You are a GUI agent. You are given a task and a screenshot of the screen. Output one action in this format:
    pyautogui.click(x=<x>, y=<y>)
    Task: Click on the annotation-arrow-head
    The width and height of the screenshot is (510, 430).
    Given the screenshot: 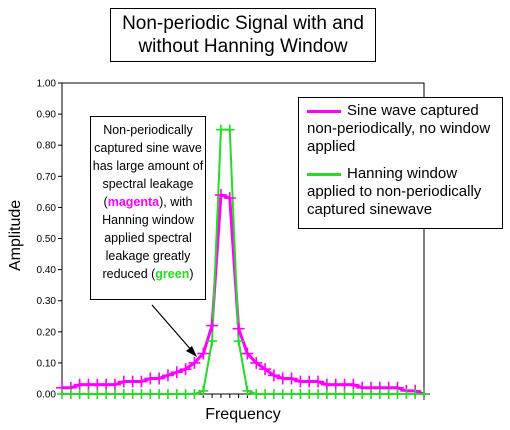 What is the action you would take?
    pyautogui.click(x=191, y=351)
    